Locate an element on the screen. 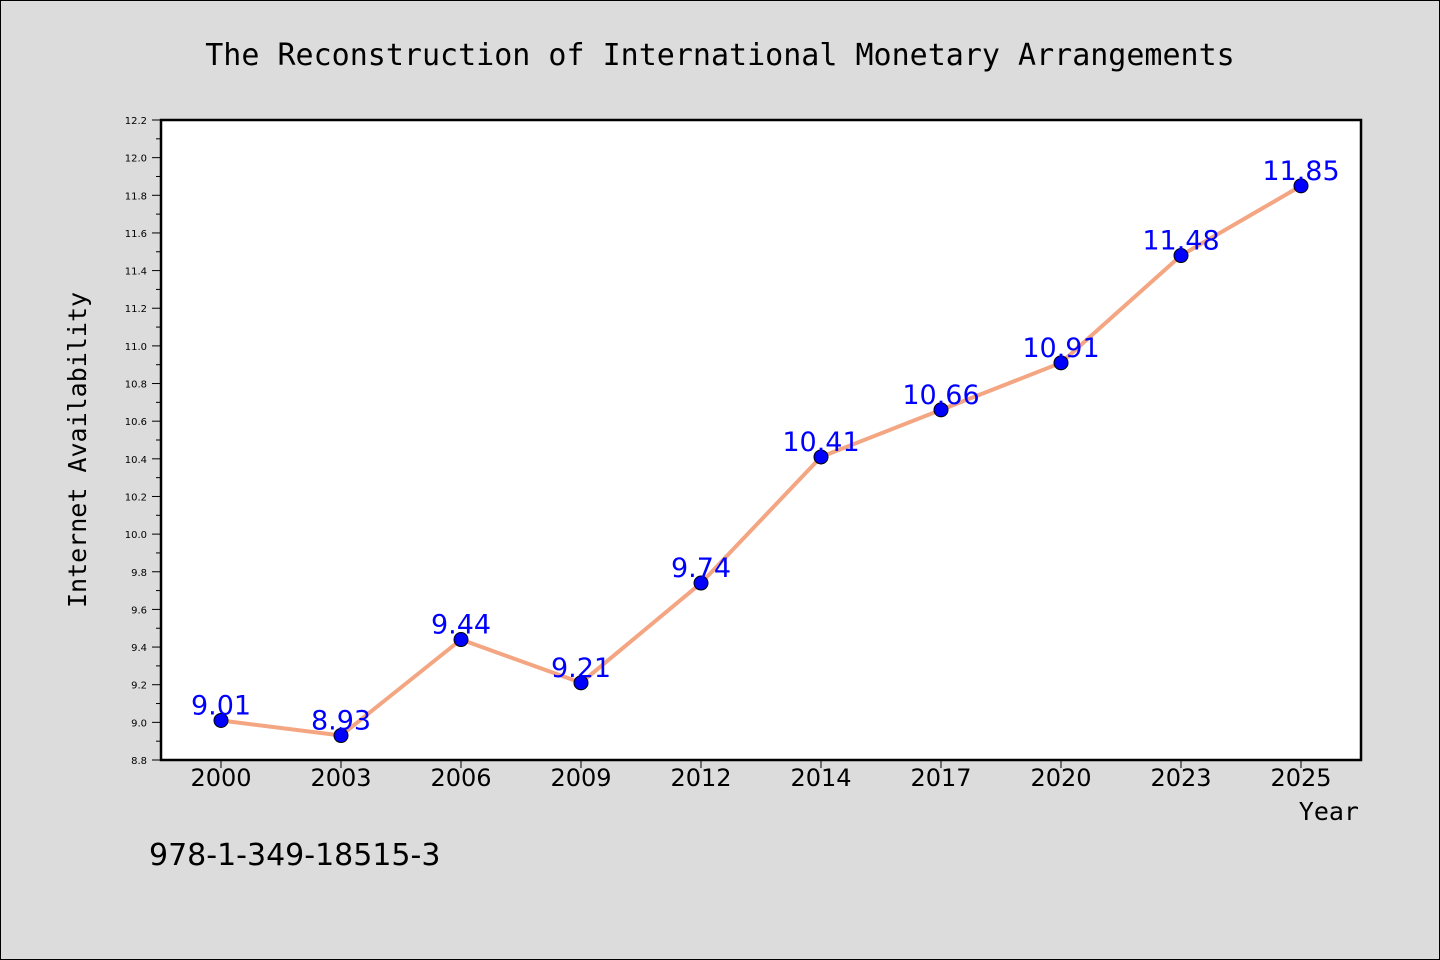  y-tick-label: 11.6 is located at coordinates (136, 234).